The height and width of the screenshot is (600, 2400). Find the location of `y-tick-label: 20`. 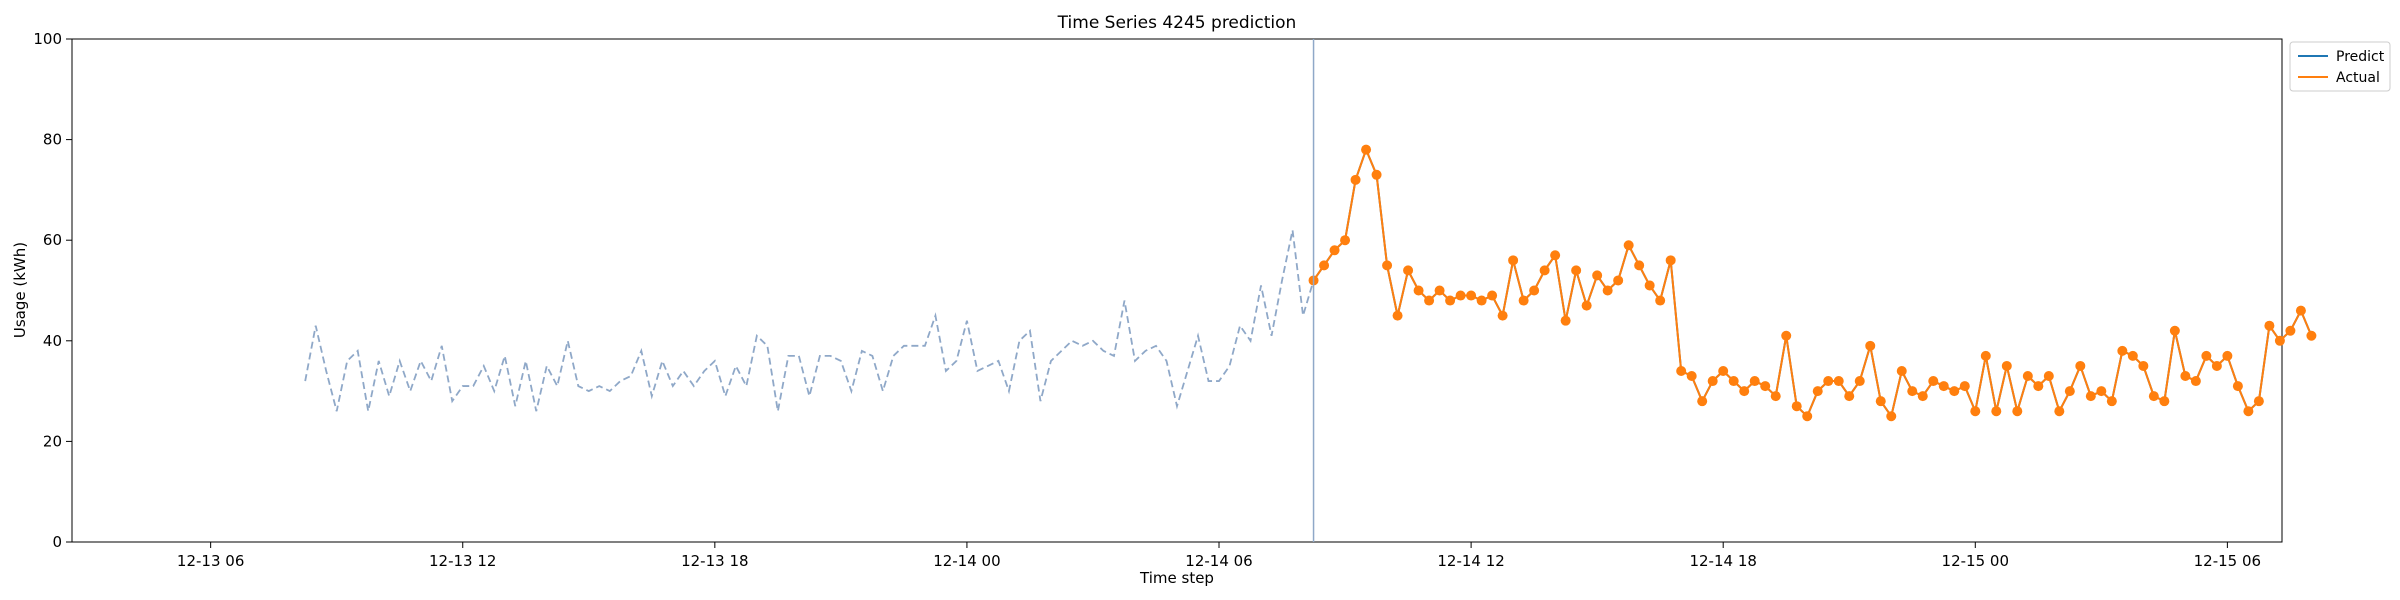

y-tick-label: 20 is located at coordinates (52, 441).